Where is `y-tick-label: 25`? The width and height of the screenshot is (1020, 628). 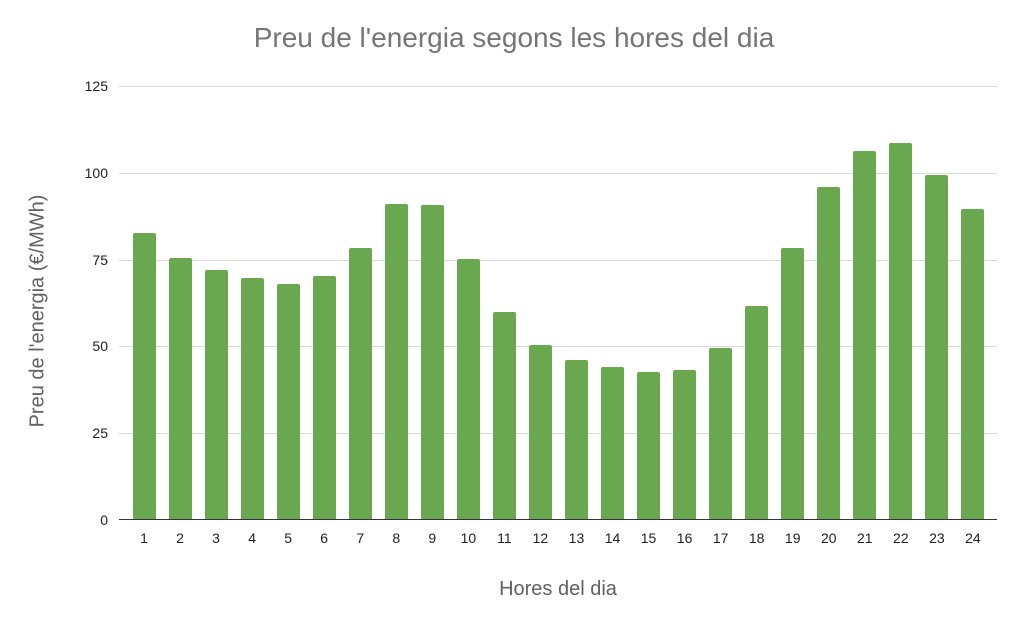
y-tick-label: 25 is located at coordinates (100, 433).